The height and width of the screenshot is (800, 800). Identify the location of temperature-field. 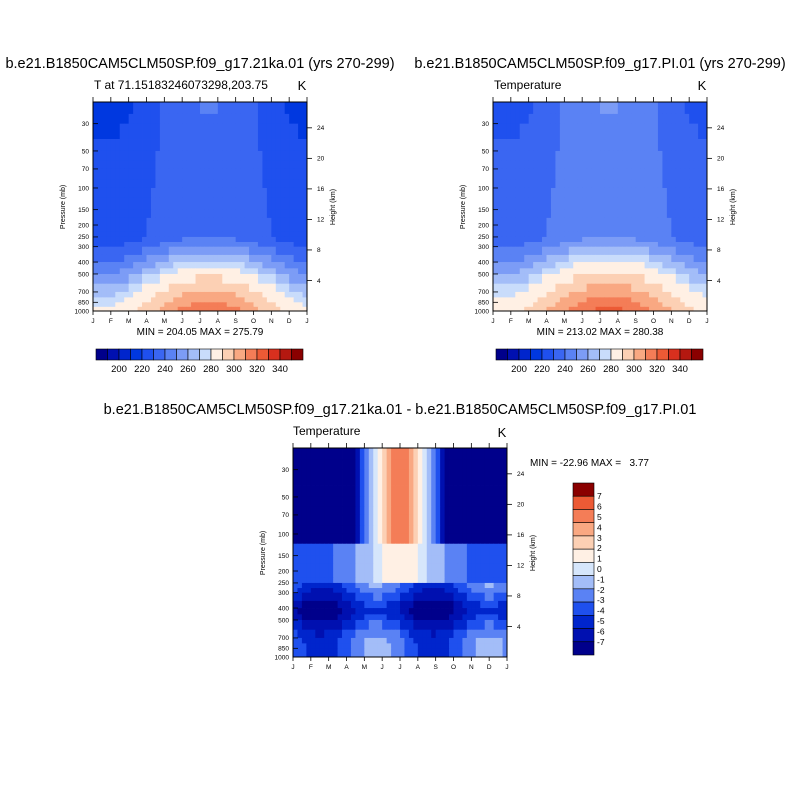
(600, 207).